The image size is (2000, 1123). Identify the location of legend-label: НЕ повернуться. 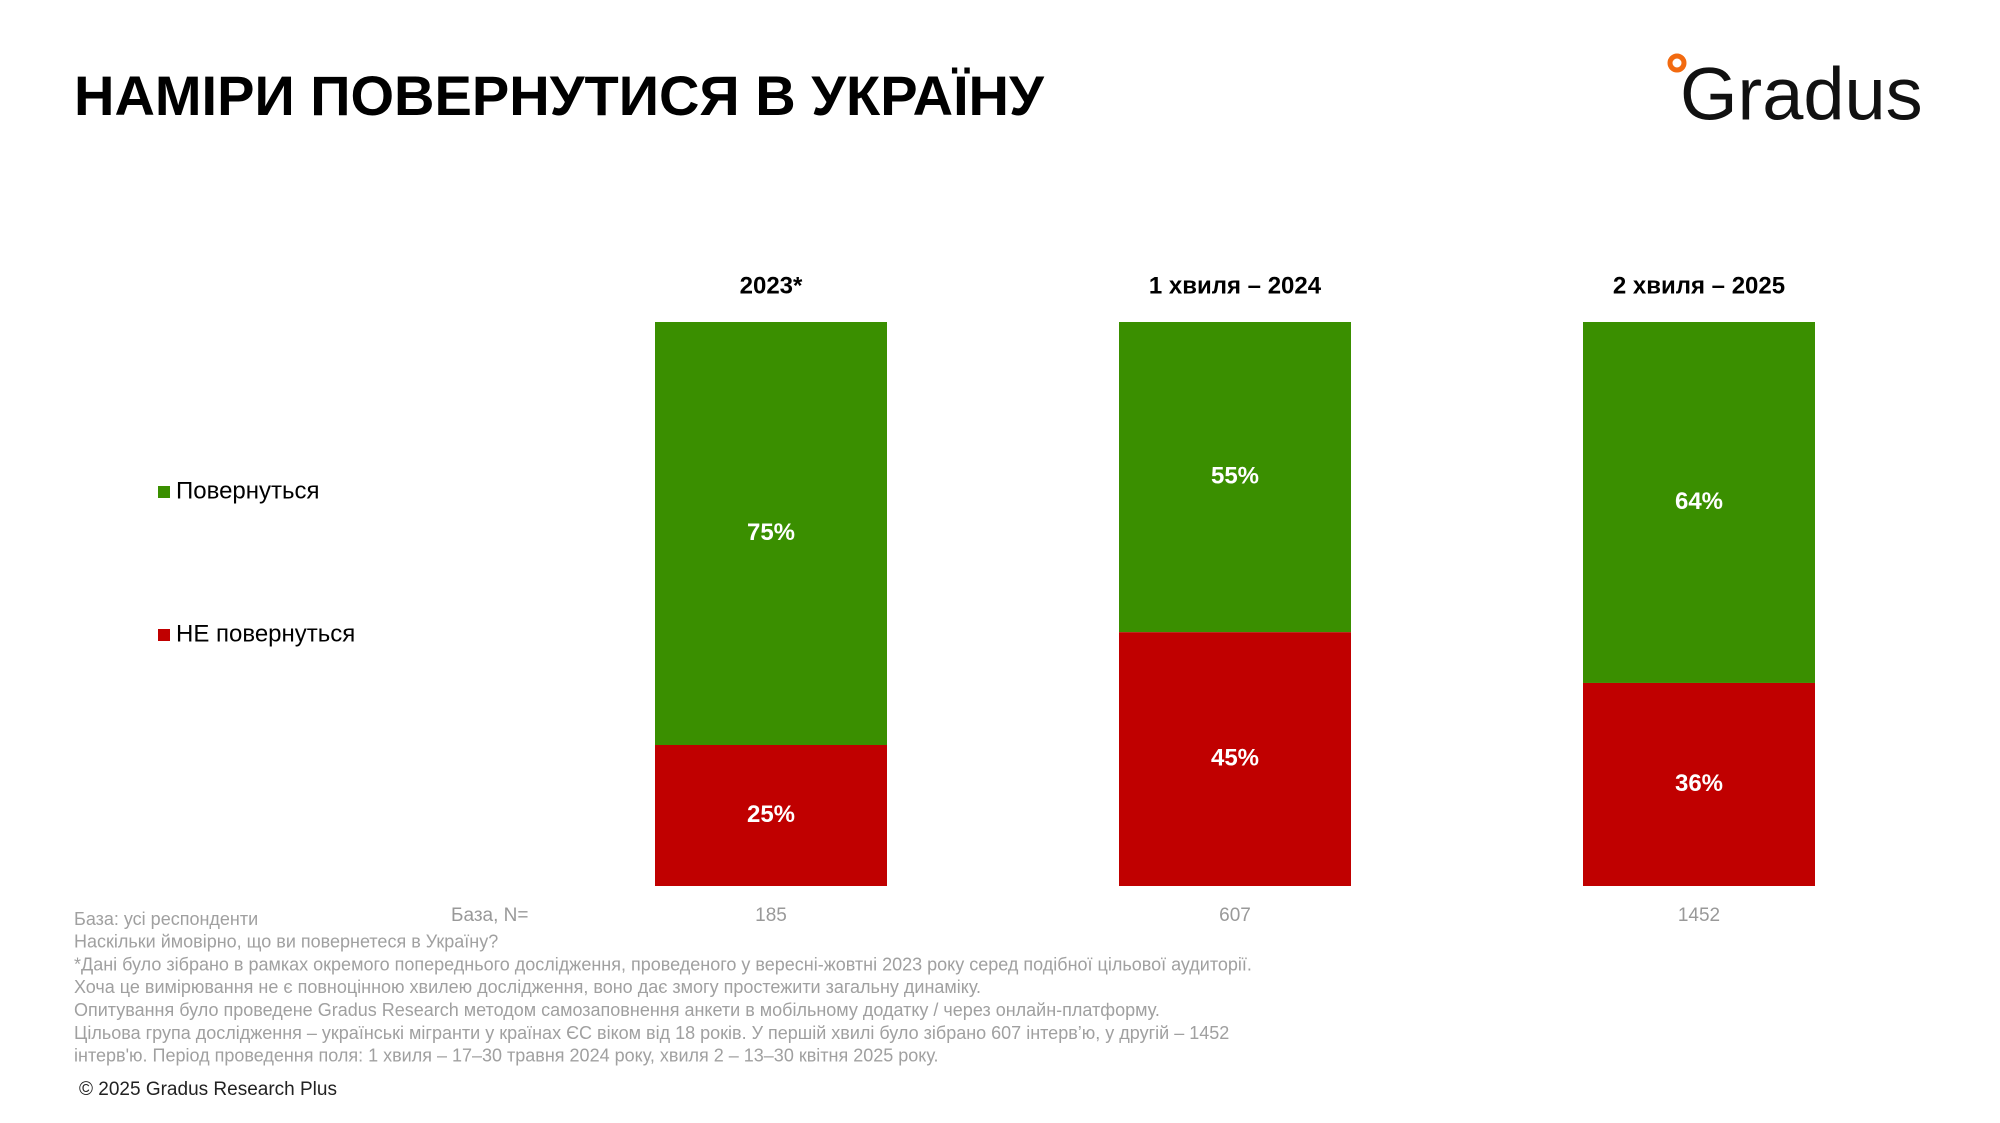
(265, 633).